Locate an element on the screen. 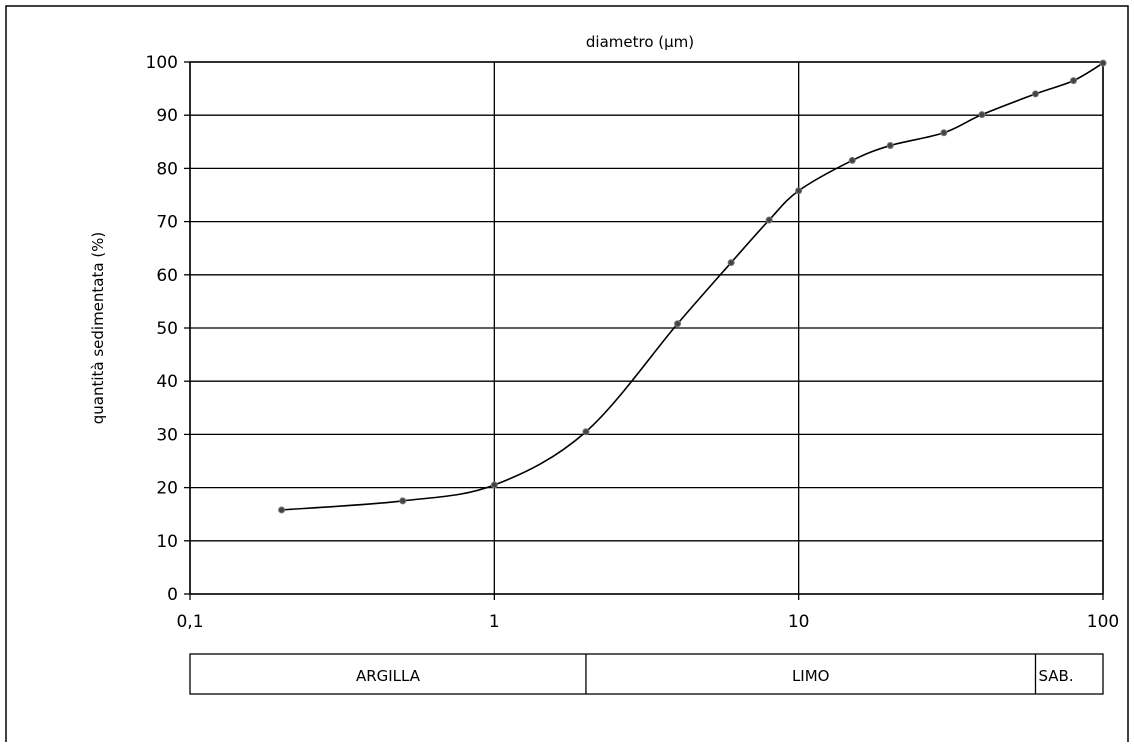 The width and height of the screenshot is (1134, 747). band-label: LIMO is located at coordinates (811, 676).